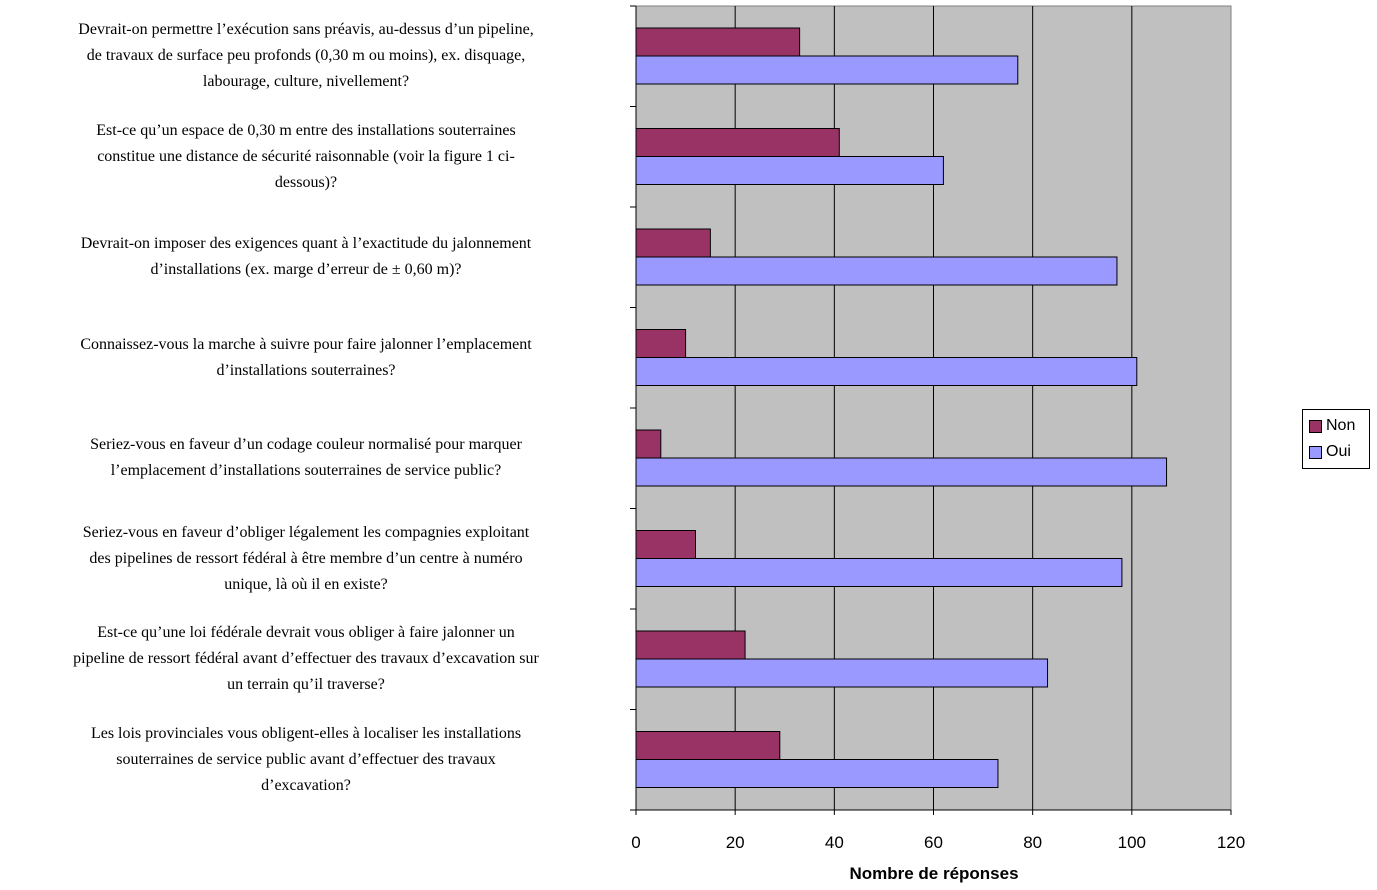 The image size is (1377, 890). Describe the element at coordinates (933, 842) in the screenshot. I see `x-tick-label: 60` at that location.